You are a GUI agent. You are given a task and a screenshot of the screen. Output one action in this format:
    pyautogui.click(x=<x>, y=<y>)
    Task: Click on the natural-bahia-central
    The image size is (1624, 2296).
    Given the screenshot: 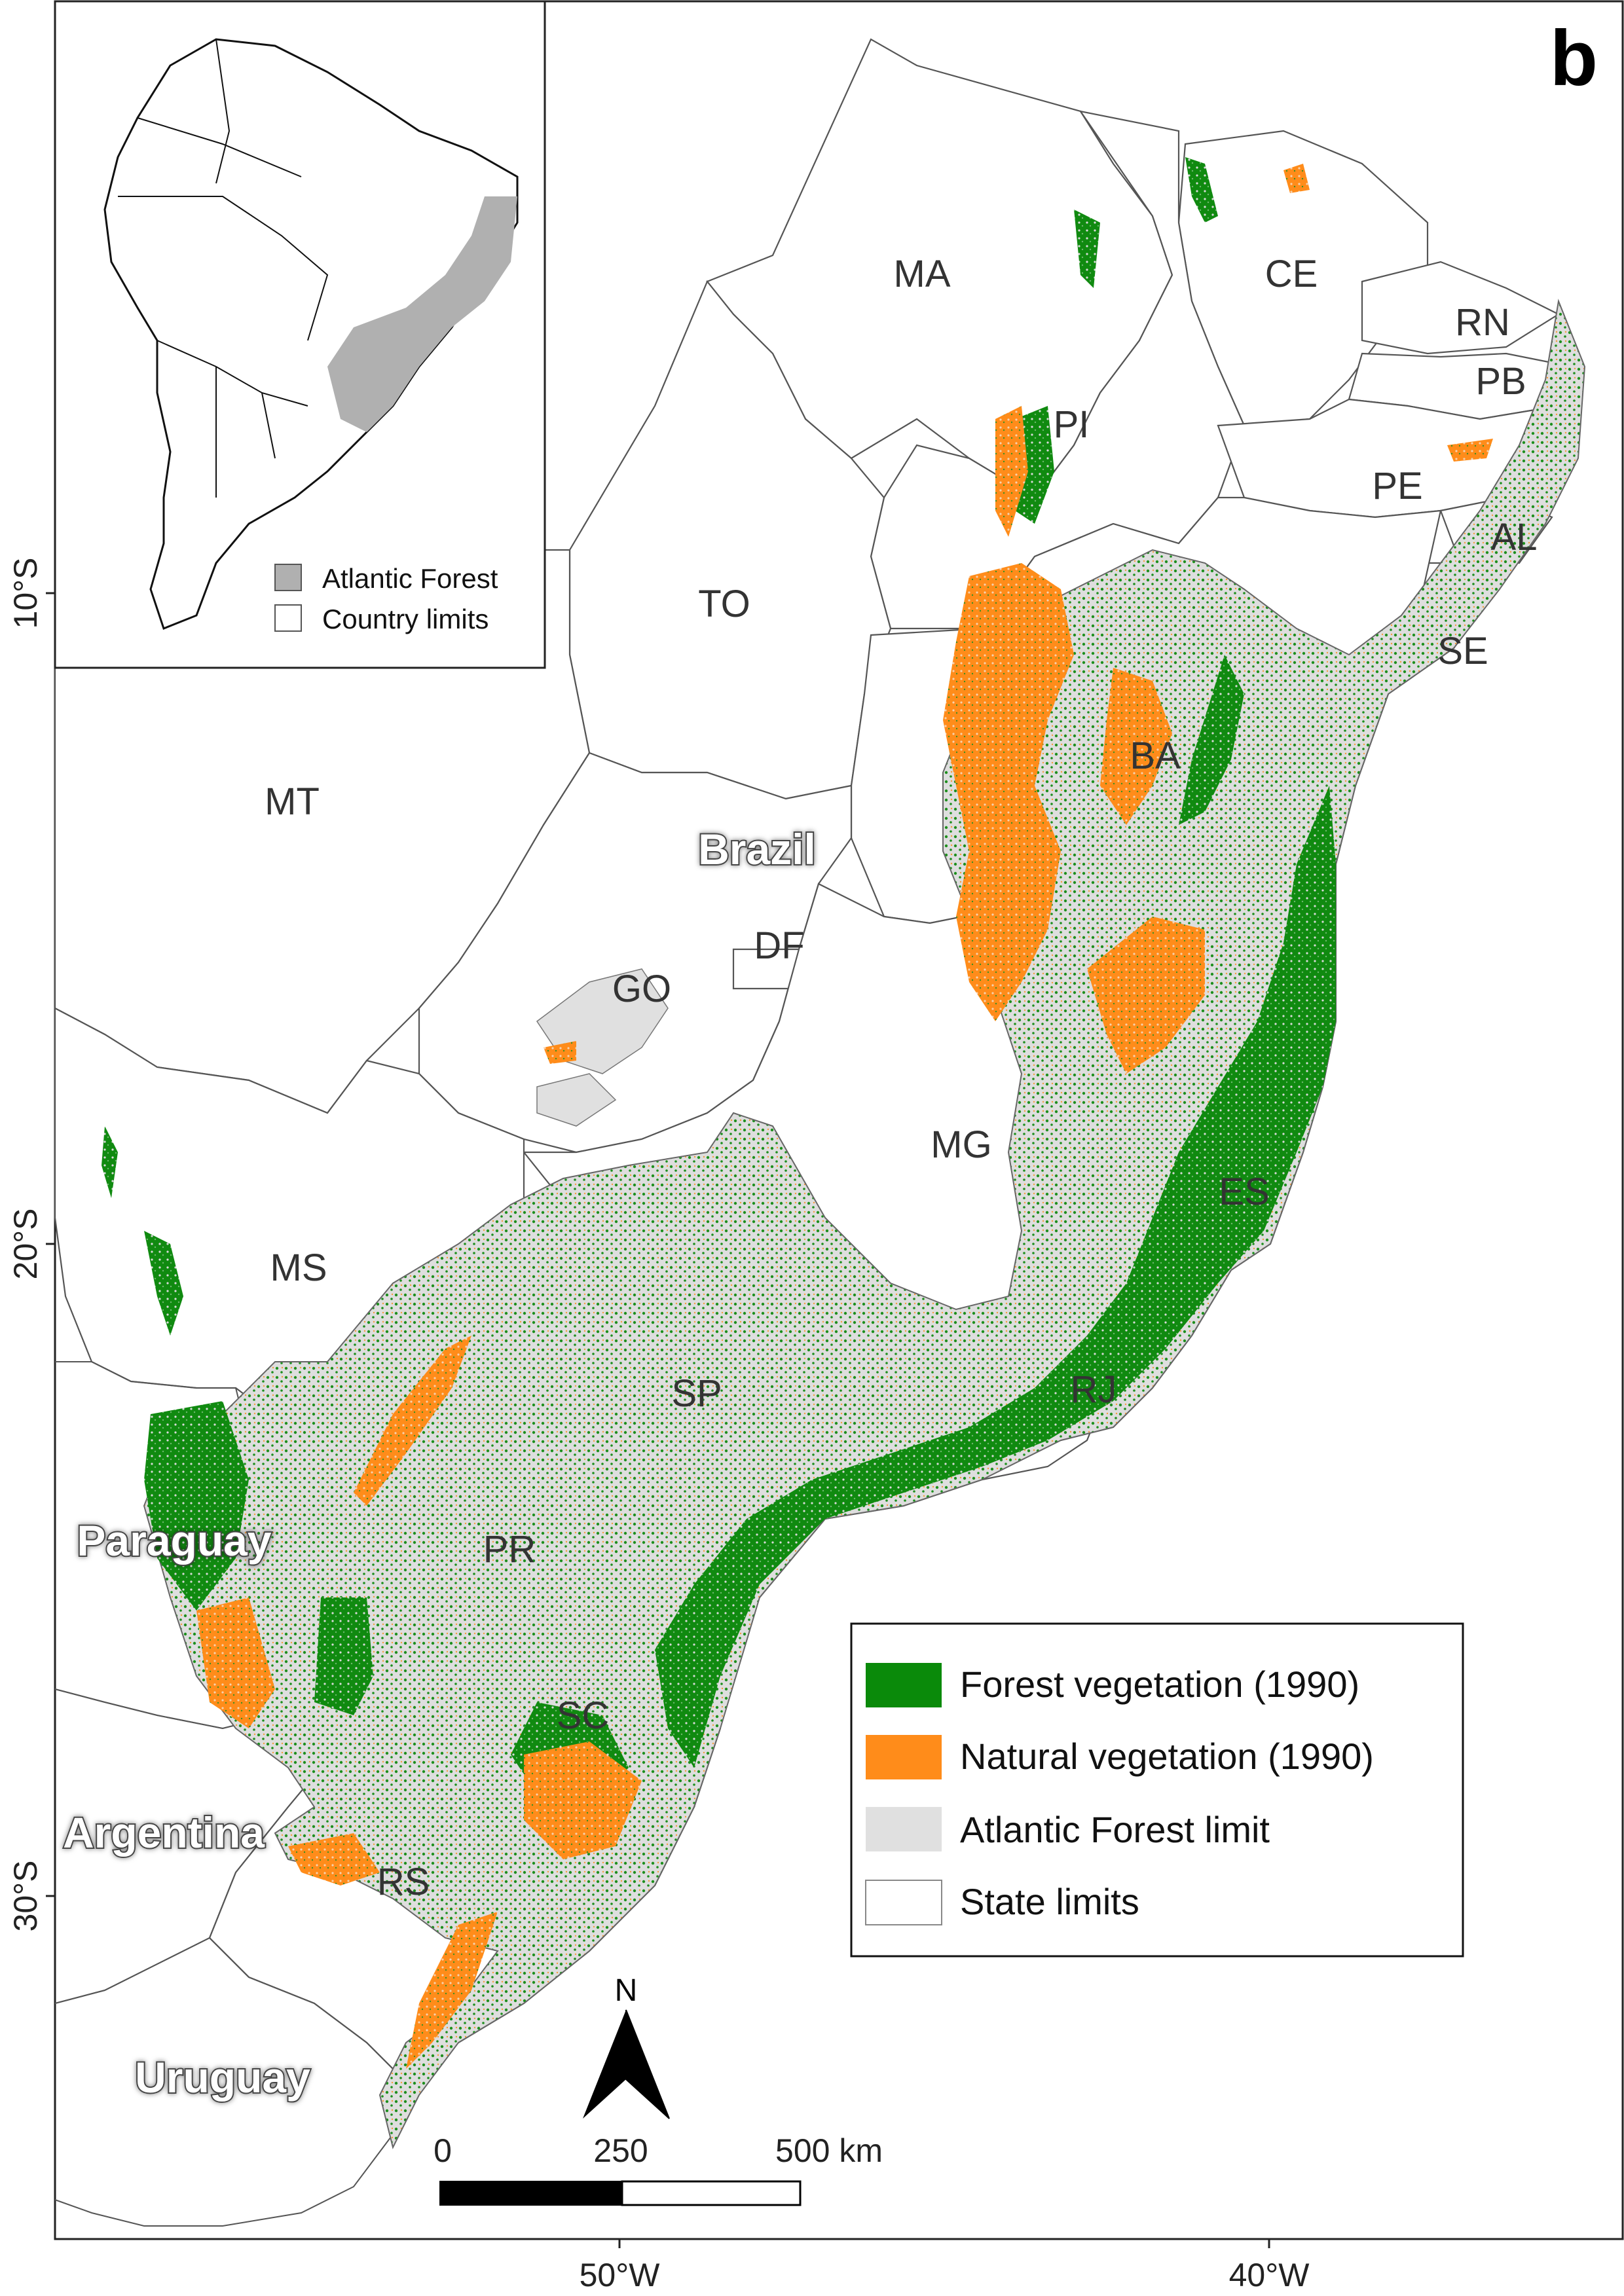 What is the action you would take?
    pyautogui.click(x=1146, y=995)
    